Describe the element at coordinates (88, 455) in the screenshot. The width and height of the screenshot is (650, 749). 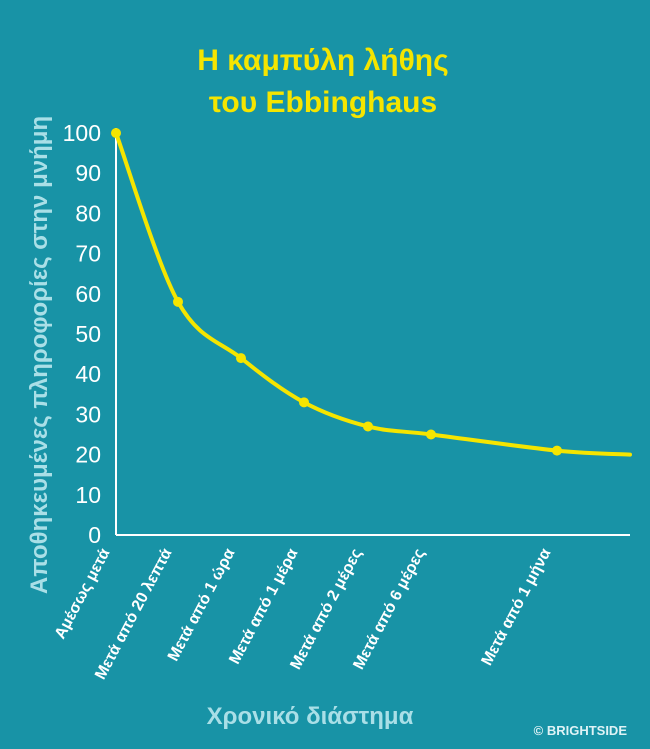
I see `y-tick-label: 20` at that location.